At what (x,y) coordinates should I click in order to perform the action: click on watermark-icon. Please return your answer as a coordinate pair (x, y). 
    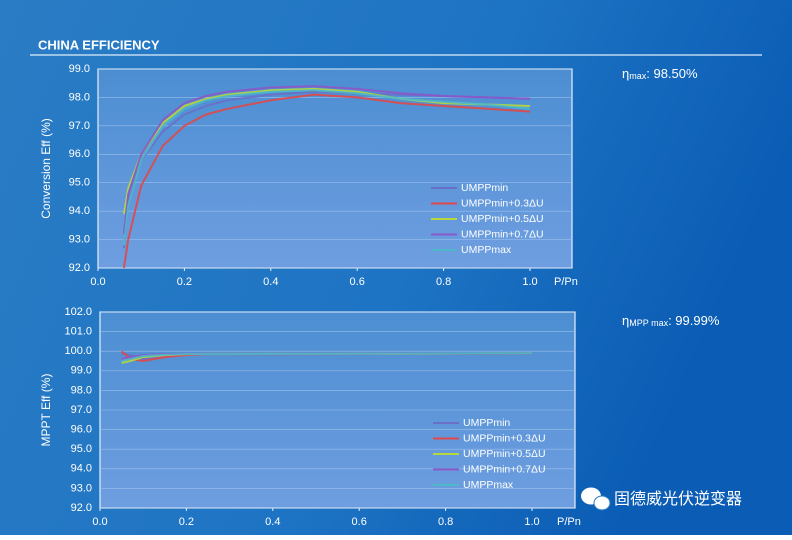
    Looking at the image, I should click on (596, 499).